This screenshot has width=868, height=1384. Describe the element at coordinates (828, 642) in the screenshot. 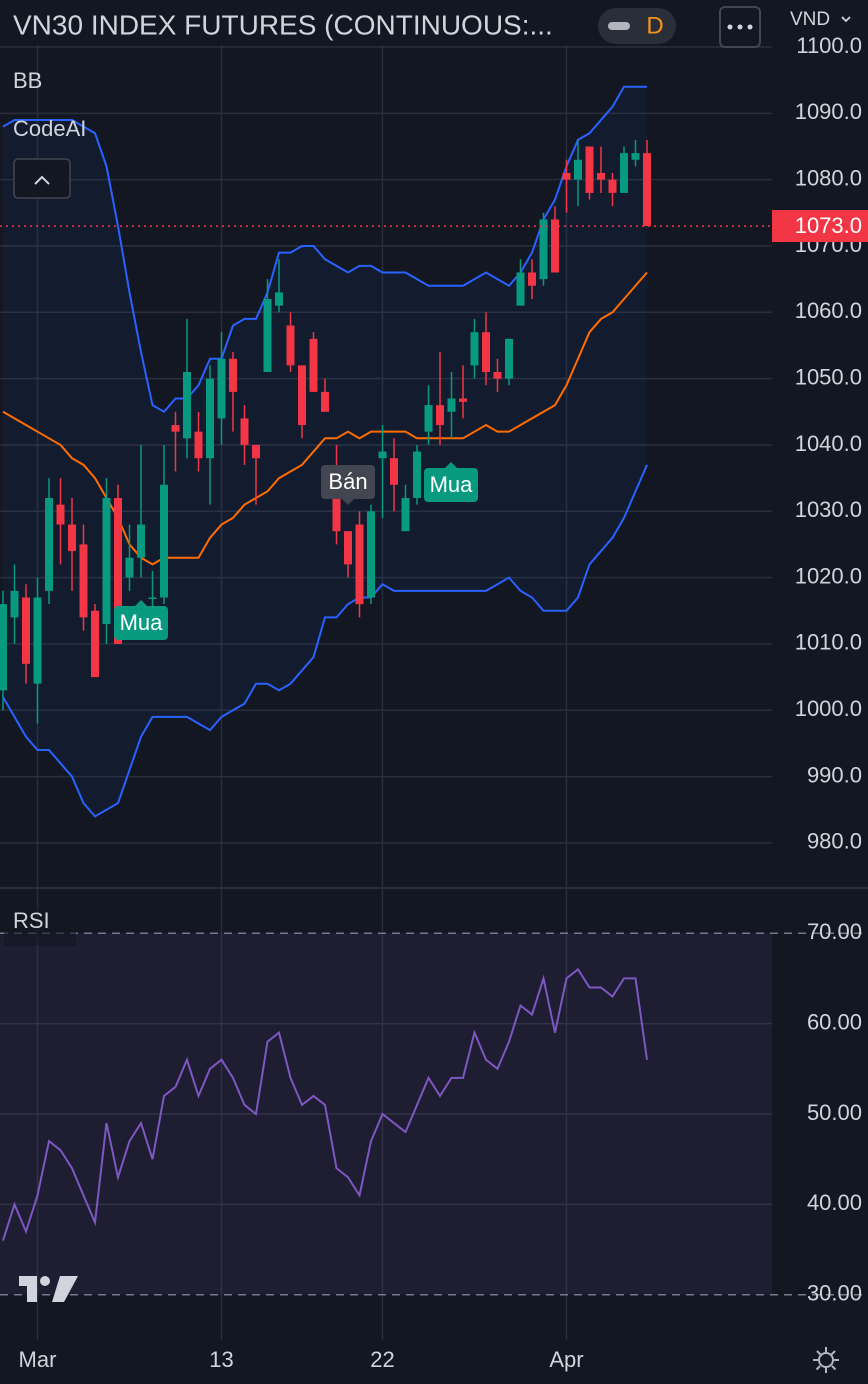

I see `y-tick-label: 1010.0` at that location.